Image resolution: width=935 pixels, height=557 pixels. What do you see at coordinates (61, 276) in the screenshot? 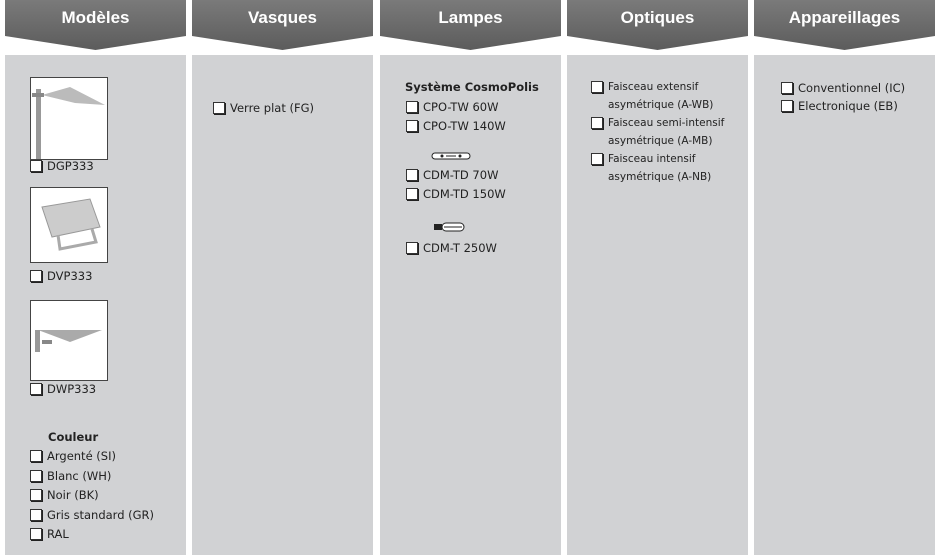
I see `checkbox-option: DVP333` at bounding box center [61, 276].